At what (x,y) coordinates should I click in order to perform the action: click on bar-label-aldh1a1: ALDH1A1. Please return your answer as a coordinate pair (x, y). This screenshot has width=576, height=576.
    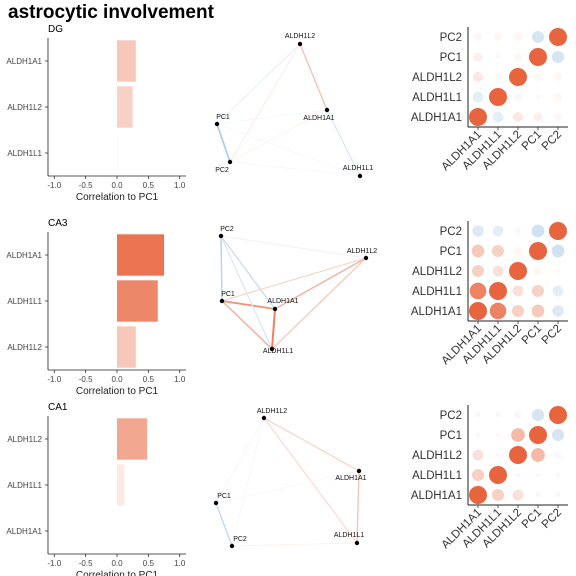
    Looking at the image, I should click on (24, 61).